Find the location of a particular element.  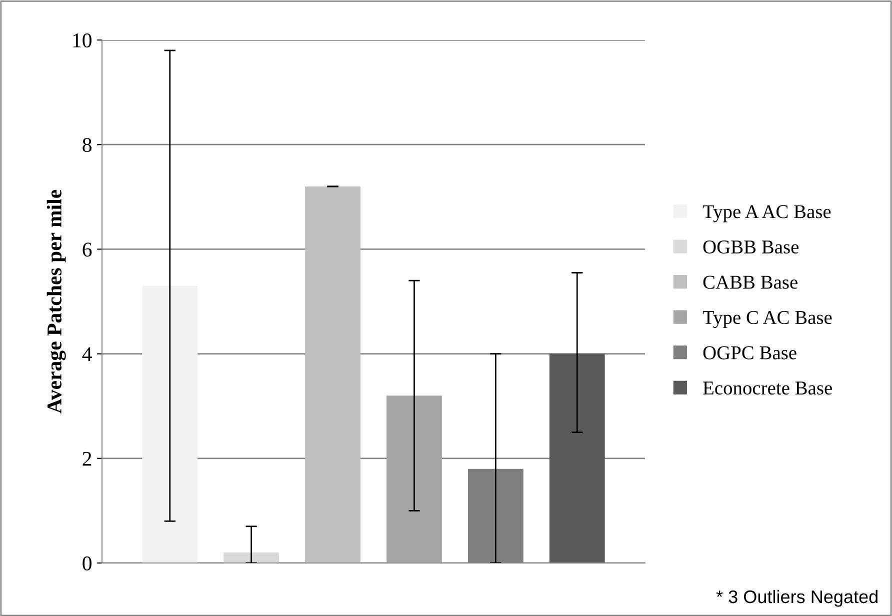

y-tick-label: 6 is located at coordinates (87, 249).